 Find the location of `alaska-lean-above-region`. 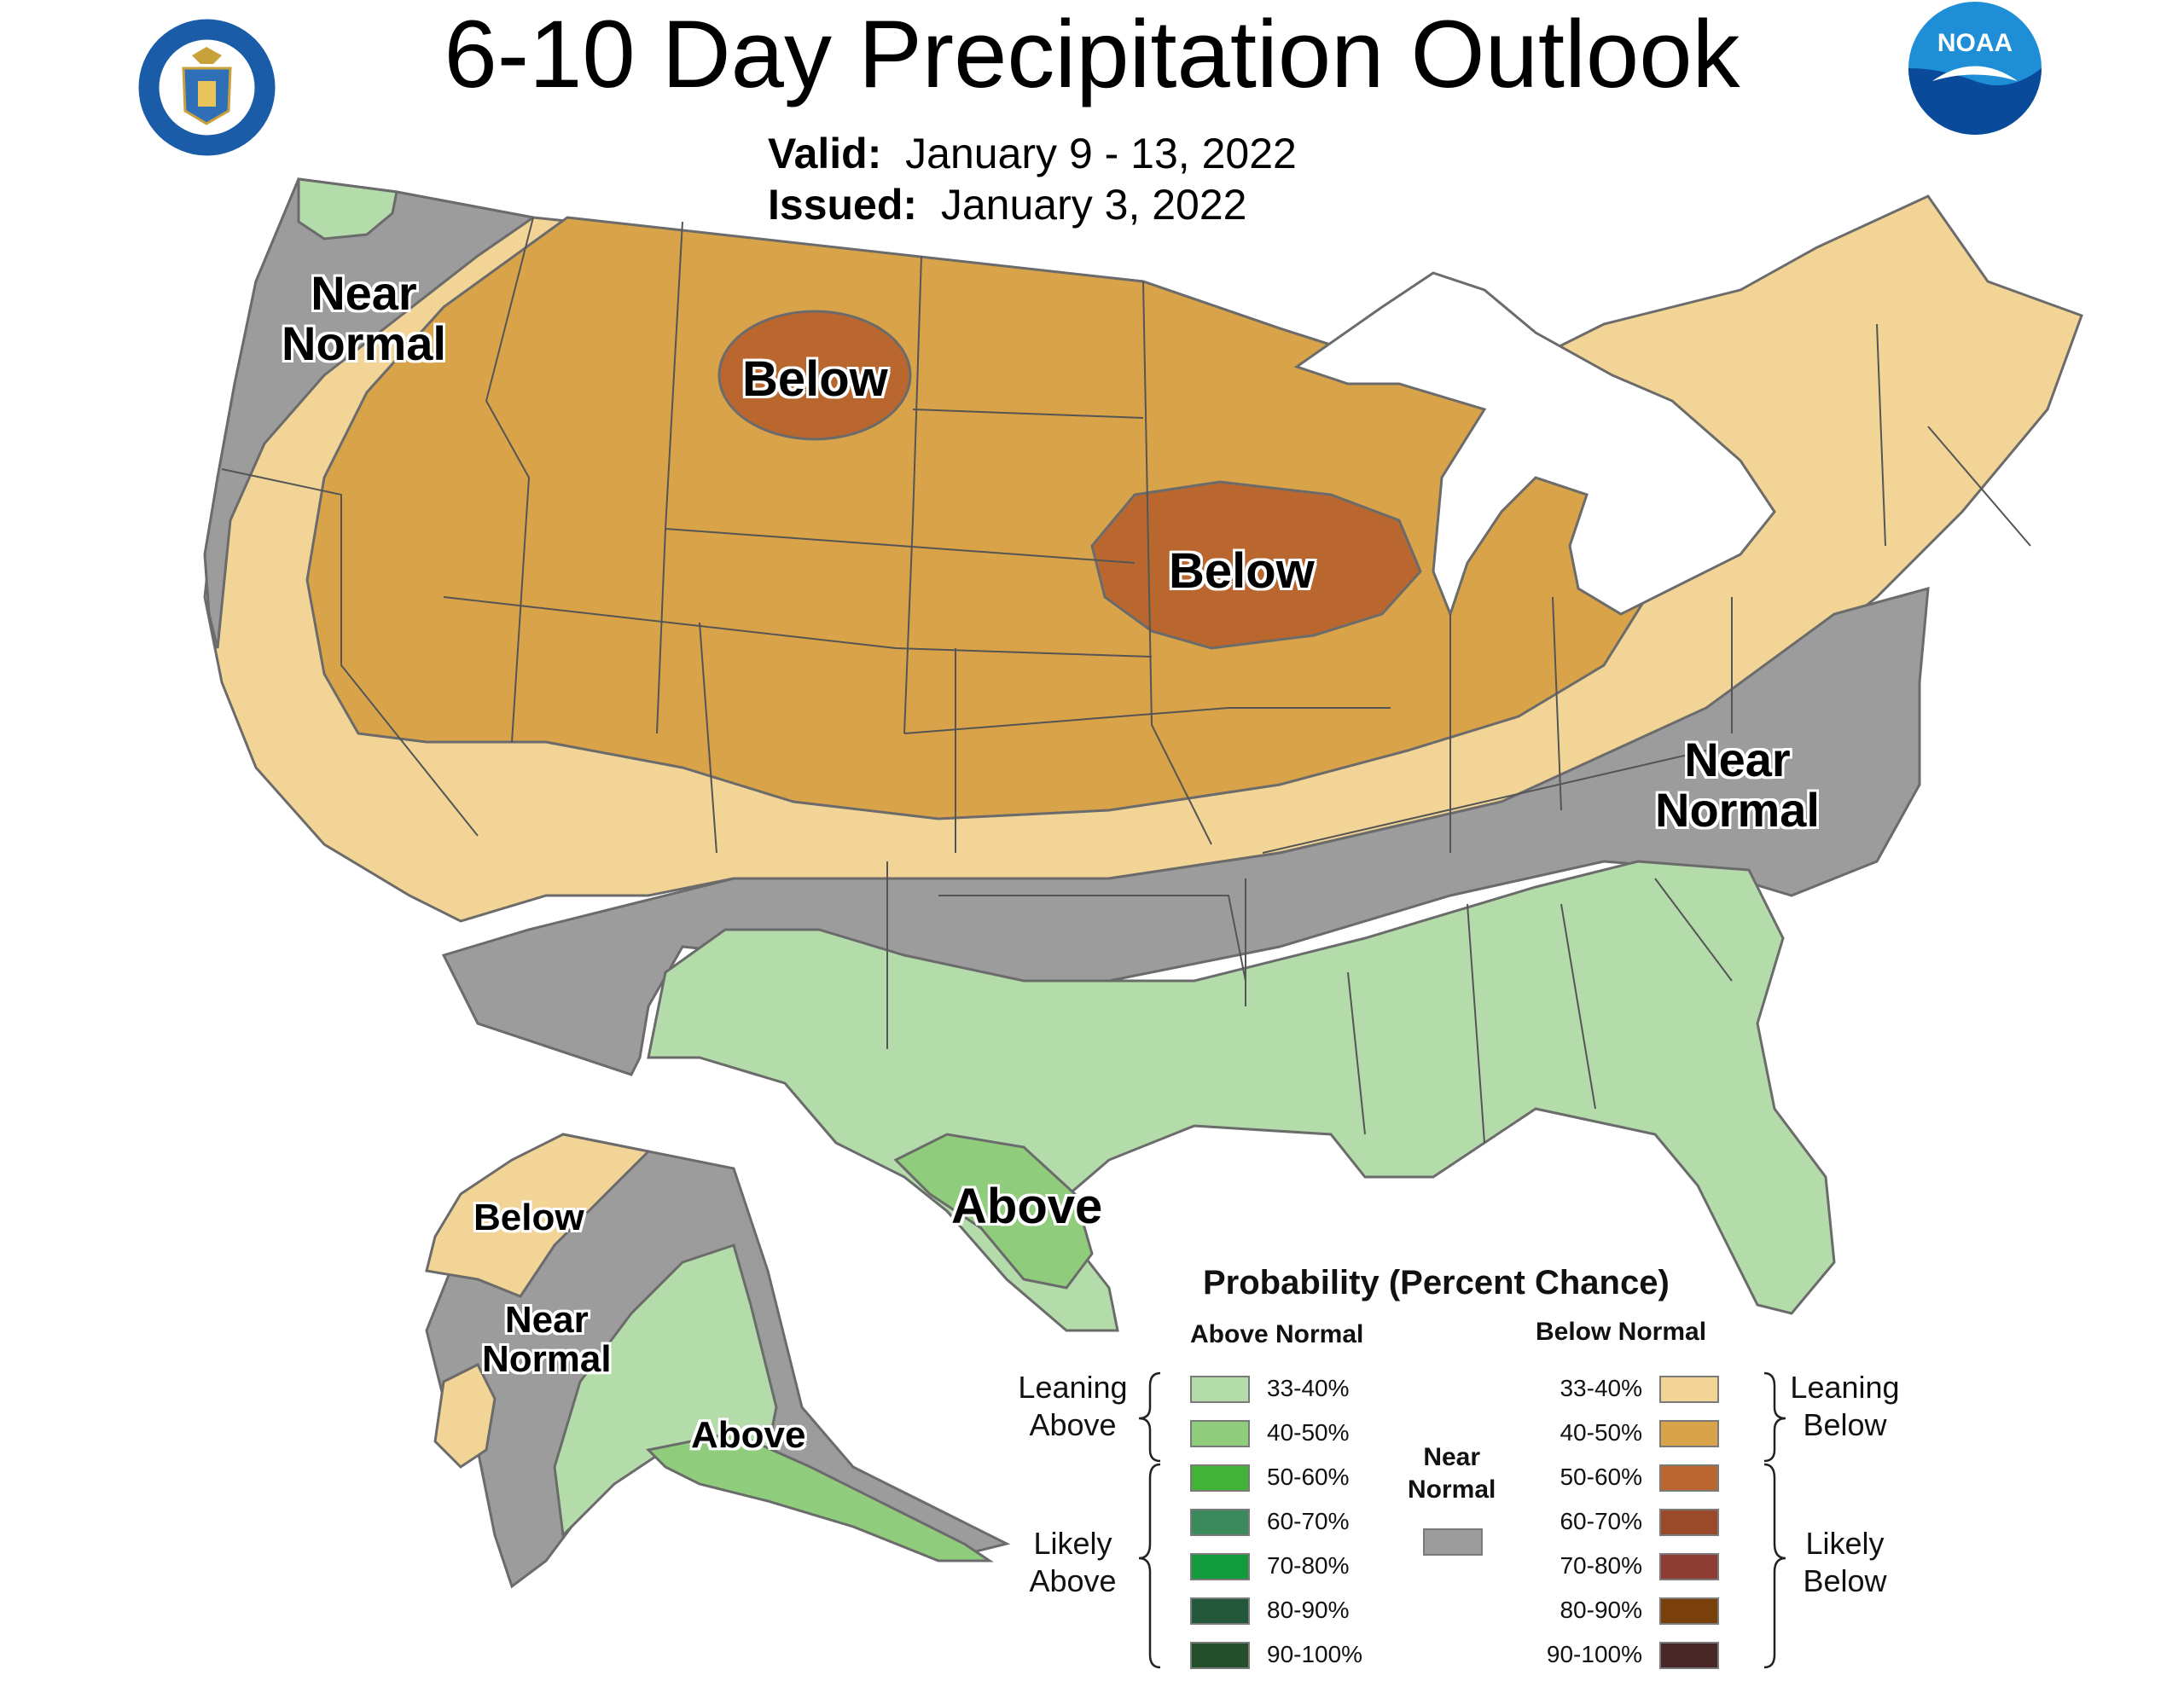

alaska-lean-above-region is located at coordinates (666, 1391).